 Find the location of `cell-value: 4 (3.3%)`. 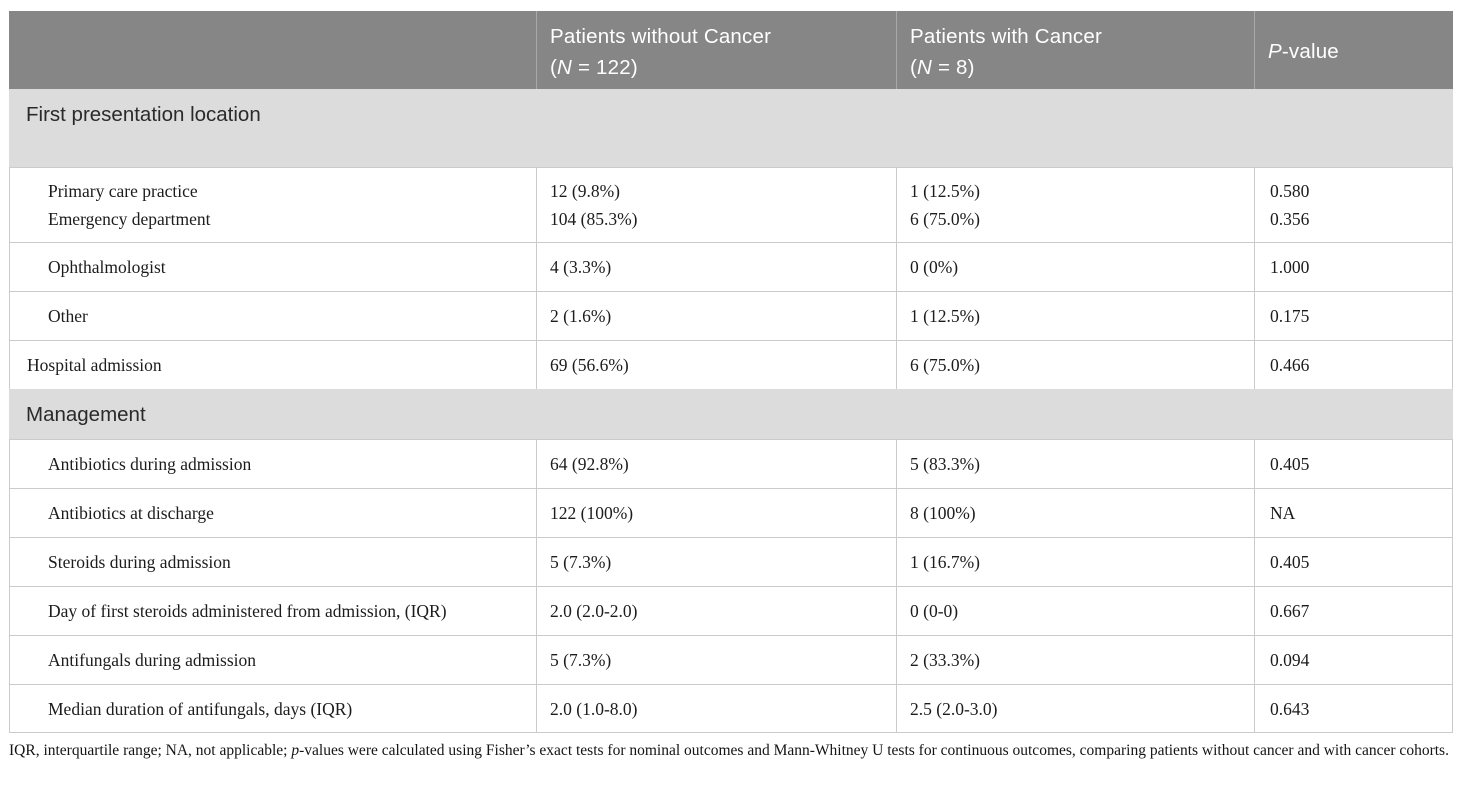

cell-value: 4 (3.3%) is located at coordinates (581, 267).